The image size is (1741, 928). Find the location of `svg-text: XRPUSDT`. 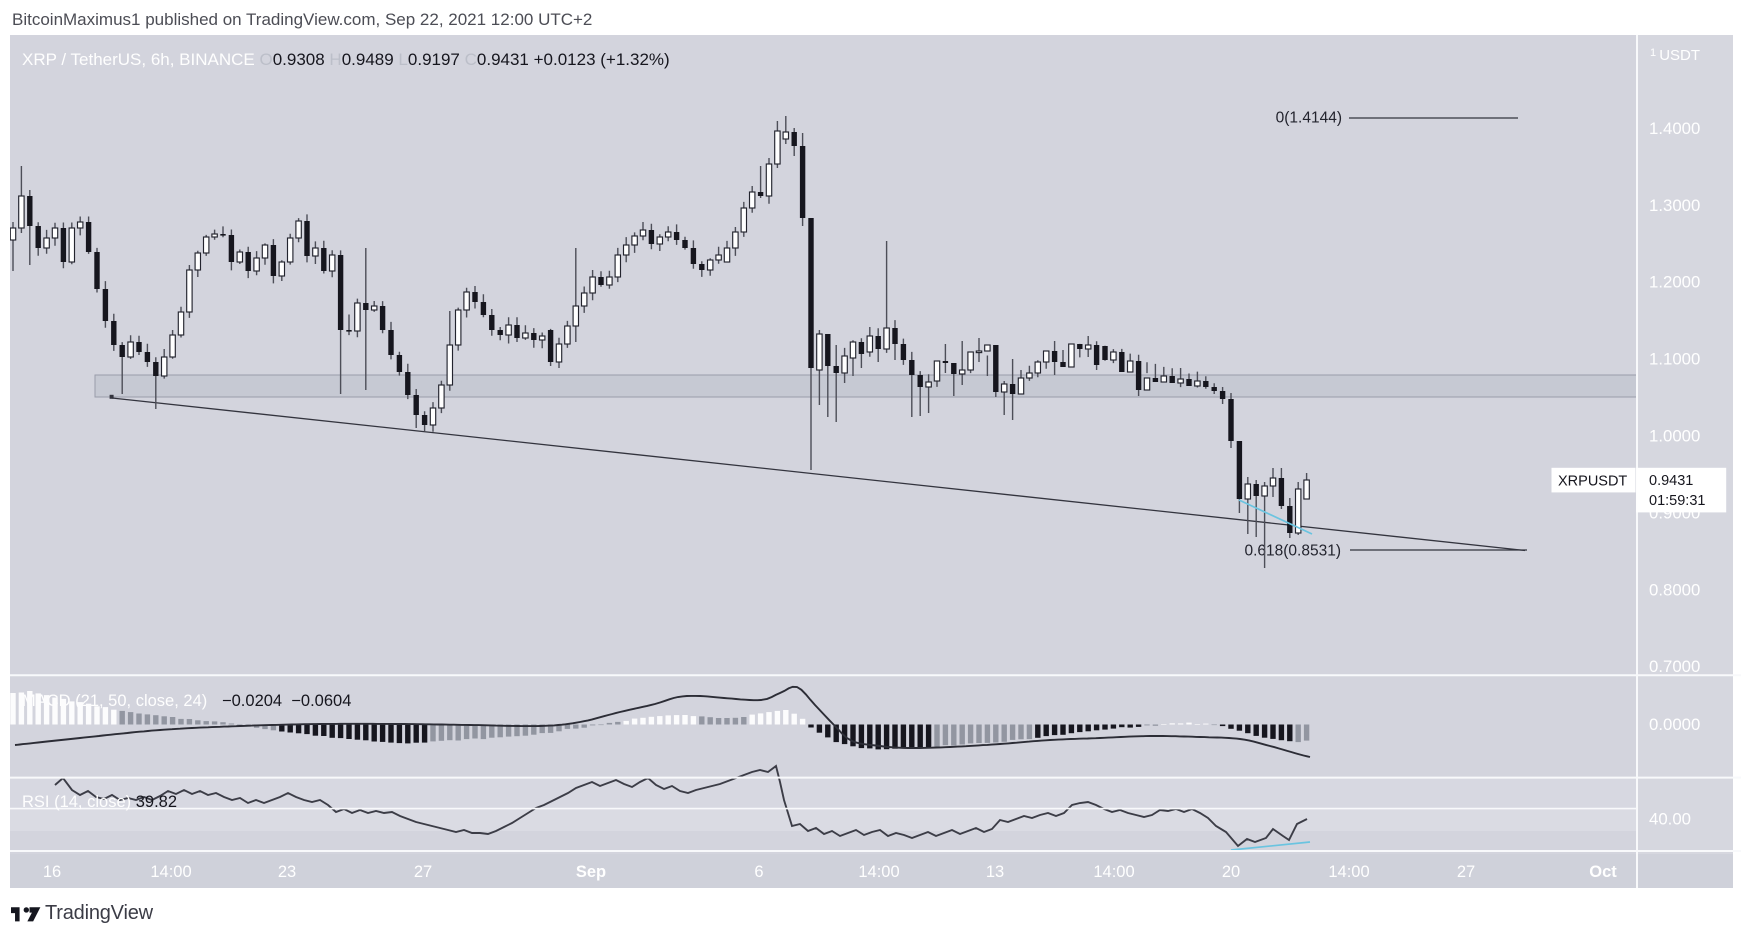

svg-text: XRPUSDT is located at coordinates (1592, 482).